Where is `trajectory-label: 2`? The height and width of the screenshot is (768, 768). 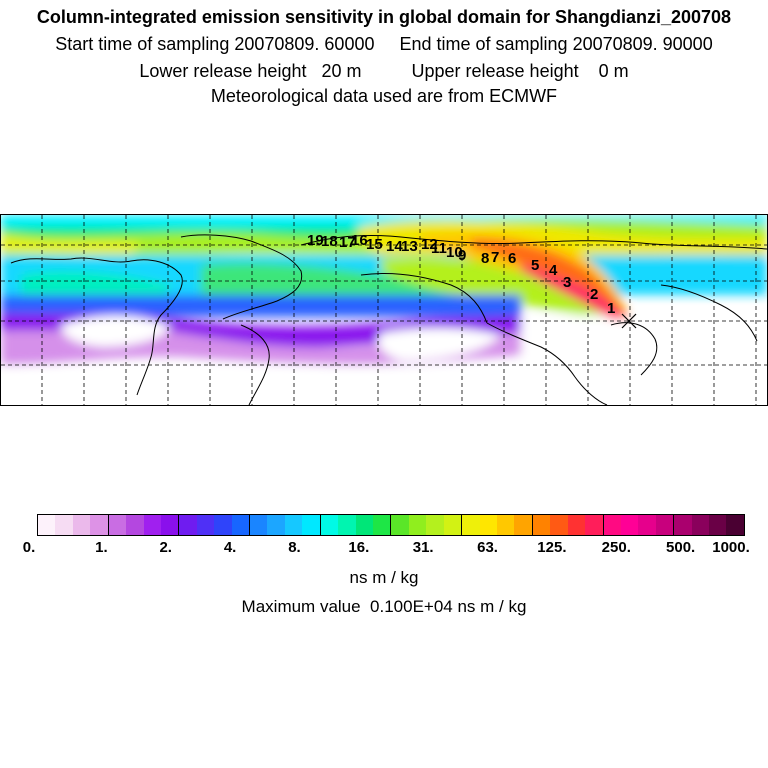
trajectory-label: 2 is located at coordinates (594, 294).